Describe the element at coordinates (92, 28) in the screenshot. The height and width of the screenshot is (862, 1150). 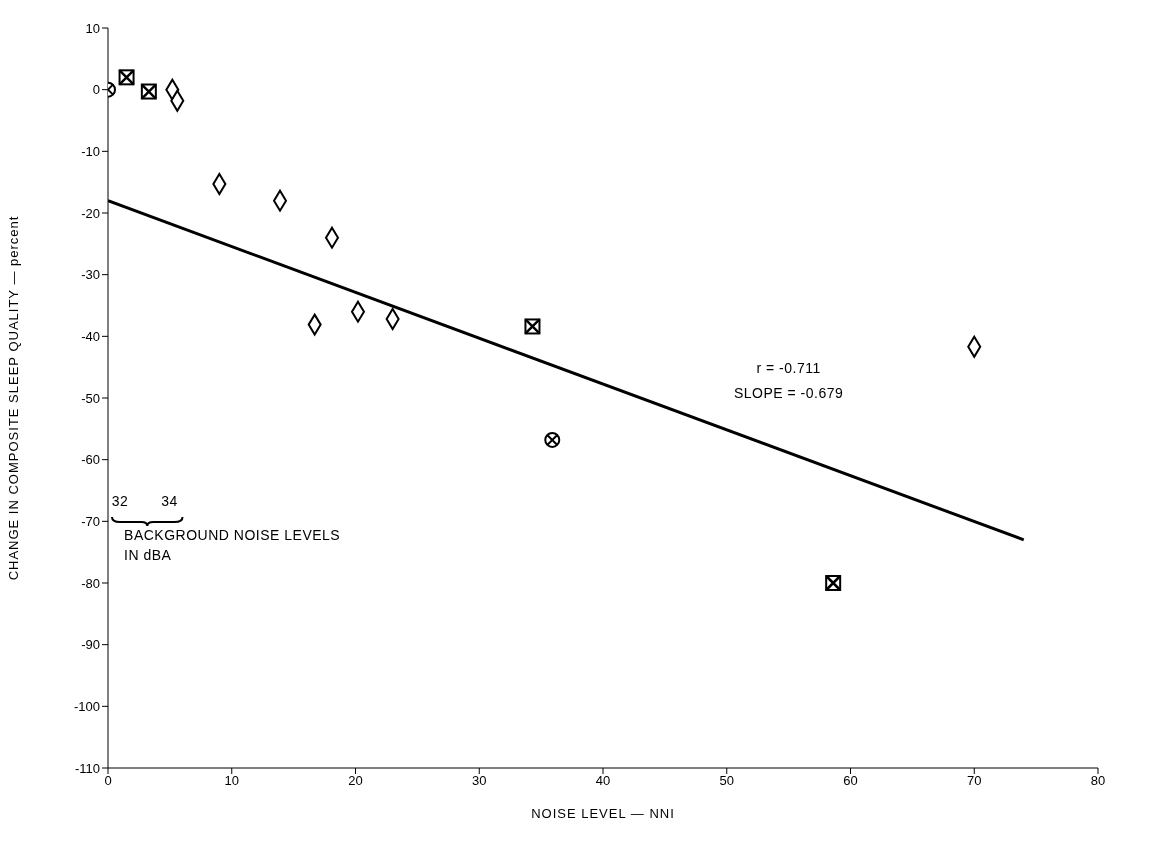
I see `y-tick-label: 10` at that location.